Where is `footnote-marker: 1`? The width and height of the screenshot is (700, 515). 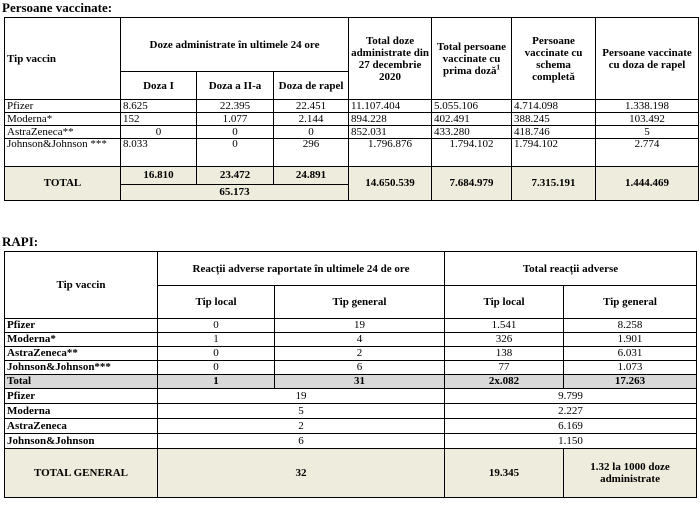
footnote-marker: 1 is located at coordinates (498, 66).